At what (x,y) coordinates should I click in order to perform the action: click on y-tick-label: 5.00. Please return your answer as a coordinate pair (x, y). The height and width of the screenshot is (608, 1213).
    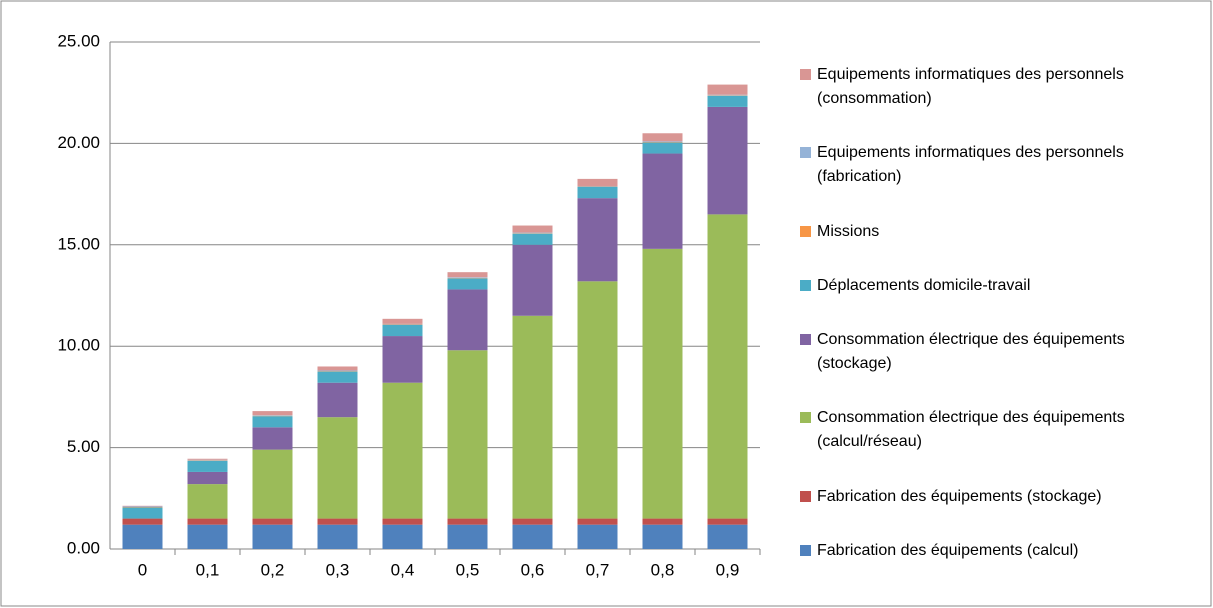
    Looking at the image, I should click on (83, 446).